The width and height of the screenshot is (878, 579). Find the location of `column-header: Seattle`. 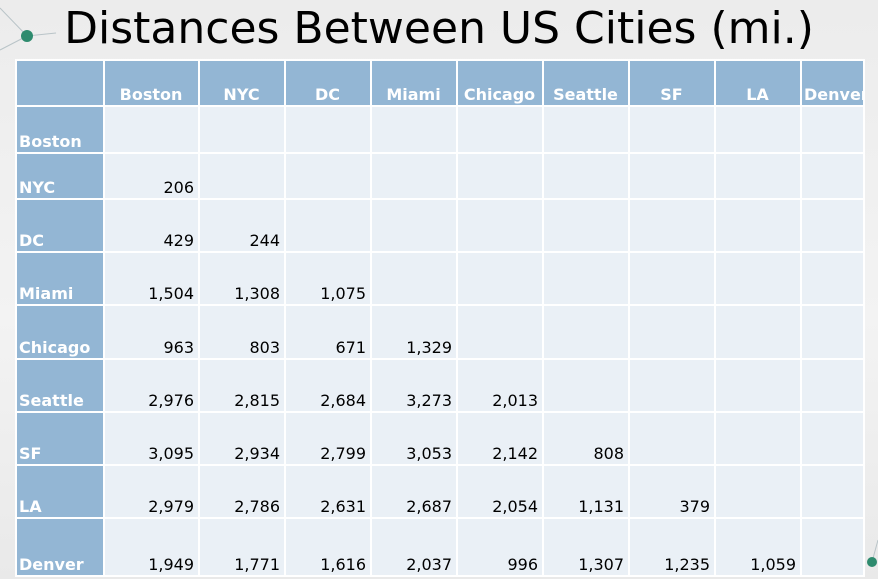

column-header: Seattle is located at coordinates (586, 83).